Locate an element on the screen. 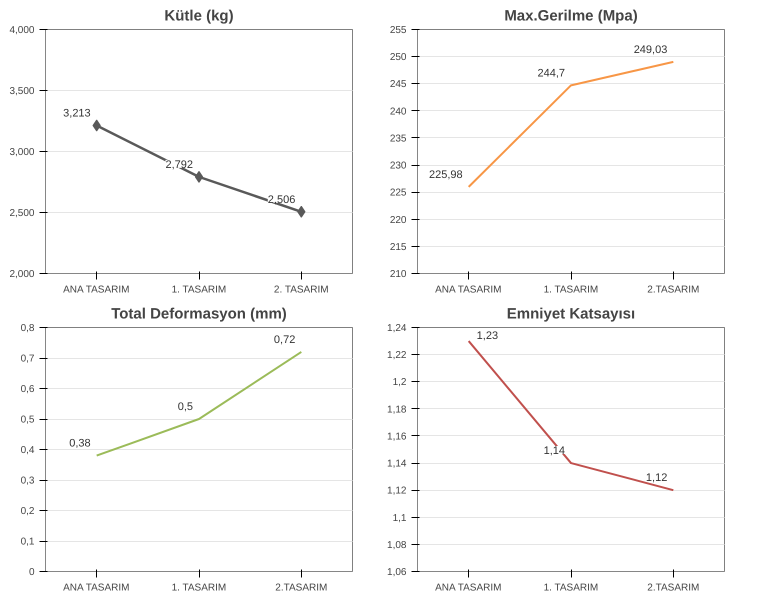  y-tick-label: 0,8 is located at coordinates (27, 328).